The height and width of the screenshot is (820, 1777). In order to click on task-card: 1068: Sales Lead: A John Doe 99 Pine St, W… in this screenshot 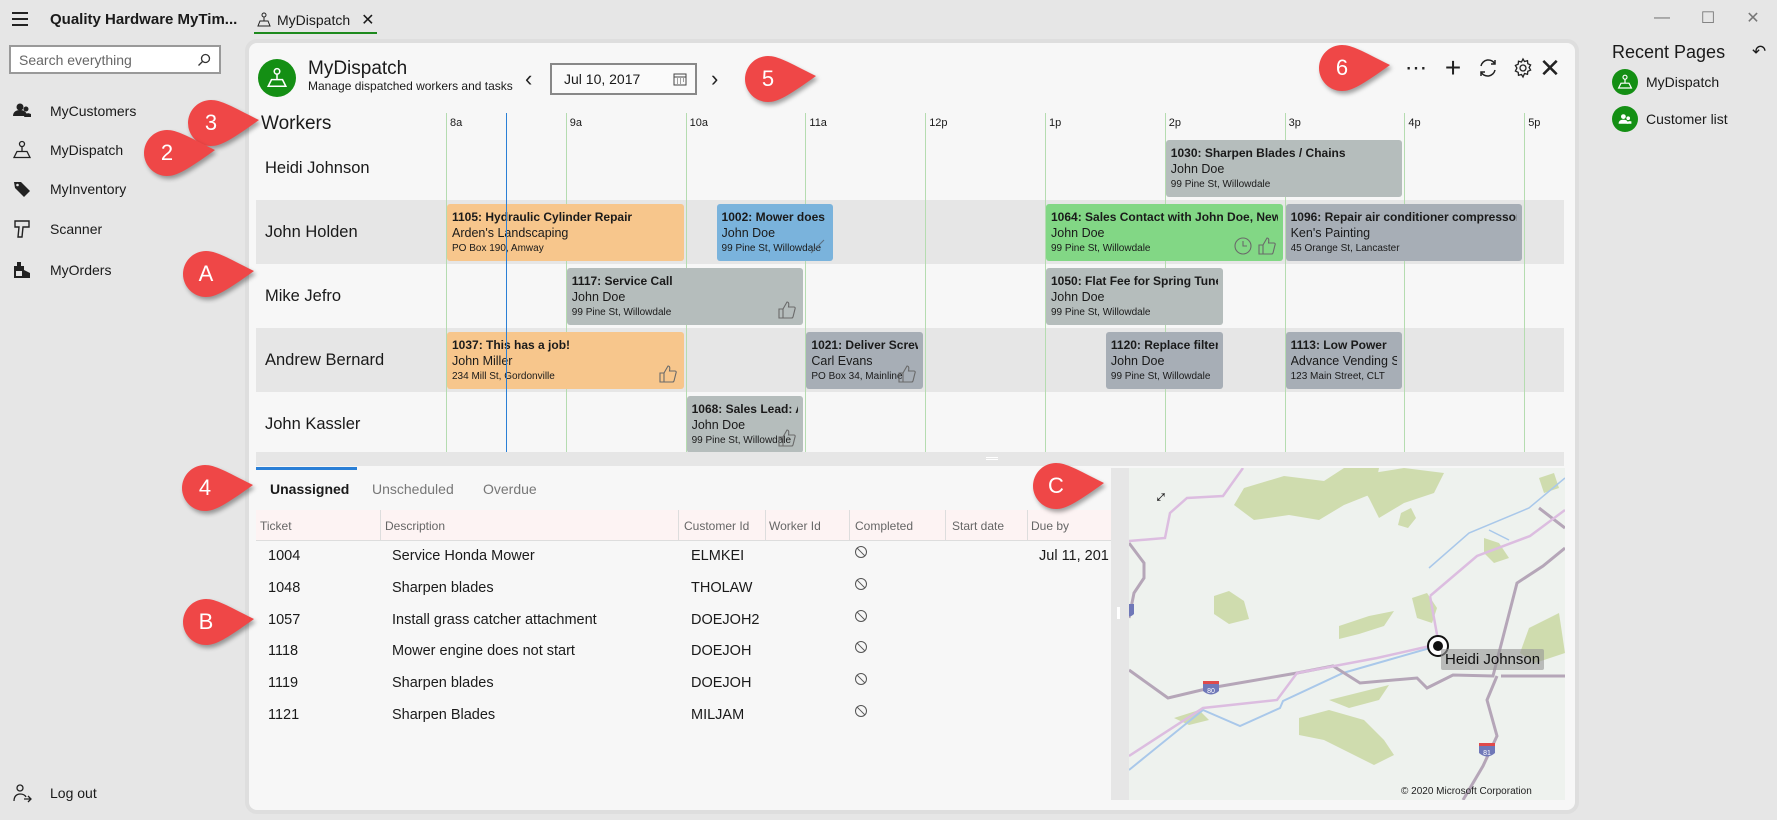, I will do `click(745, 424)`.